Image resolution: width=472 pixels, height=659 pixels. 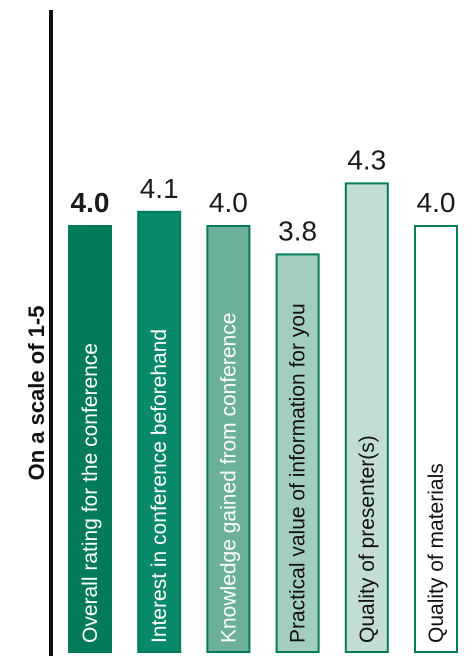 I want to click on bar-interest-in-conference-beforehand, so click(x=159, y=432).